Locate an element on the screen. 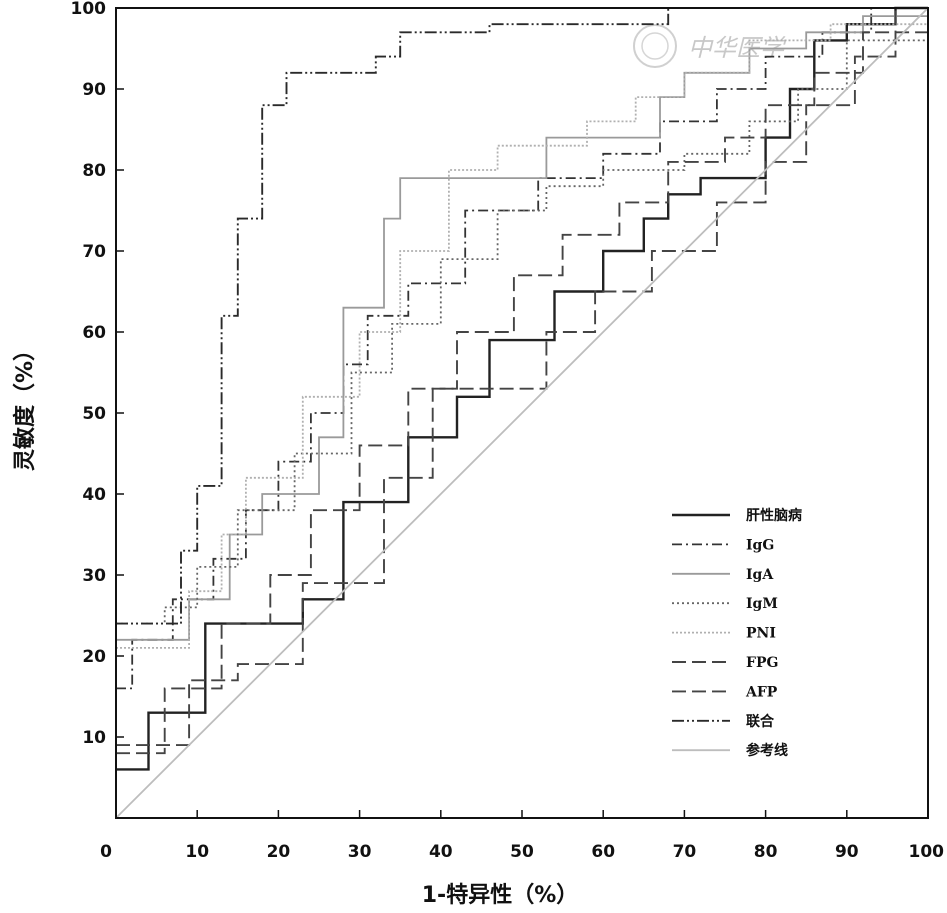  legend-label: 参考线 is located at coordinates (767, 750).